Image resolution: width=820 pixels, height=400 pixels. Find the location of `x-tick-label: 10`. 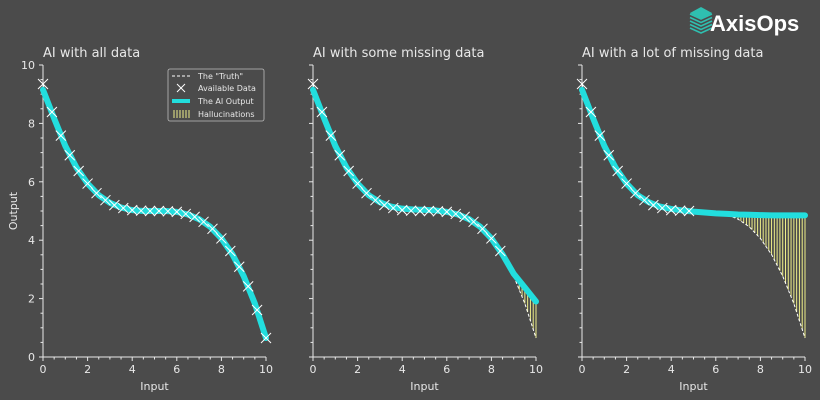

x-tick-label: 10 is located at coordinates (266, 369).